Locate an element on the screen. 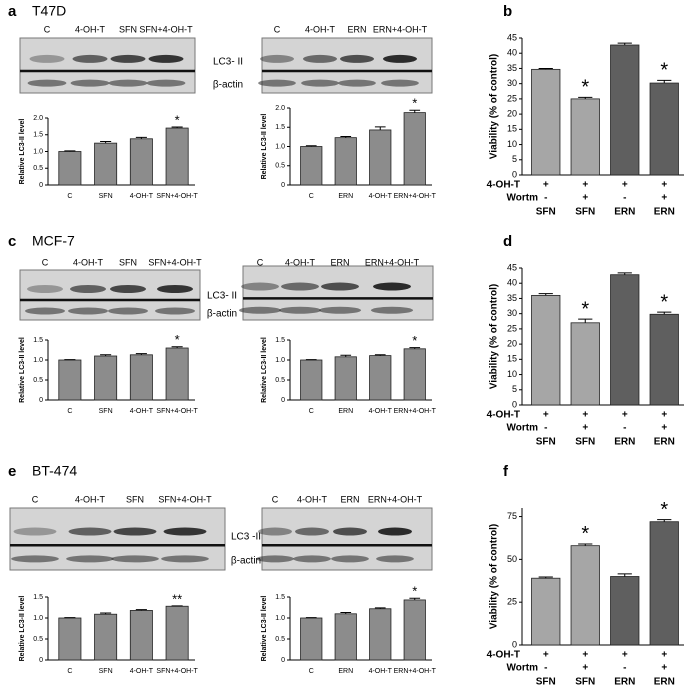 This screenshot has height=698, width=685. y-tick-label: 5 is located at coordinates (514, 159).